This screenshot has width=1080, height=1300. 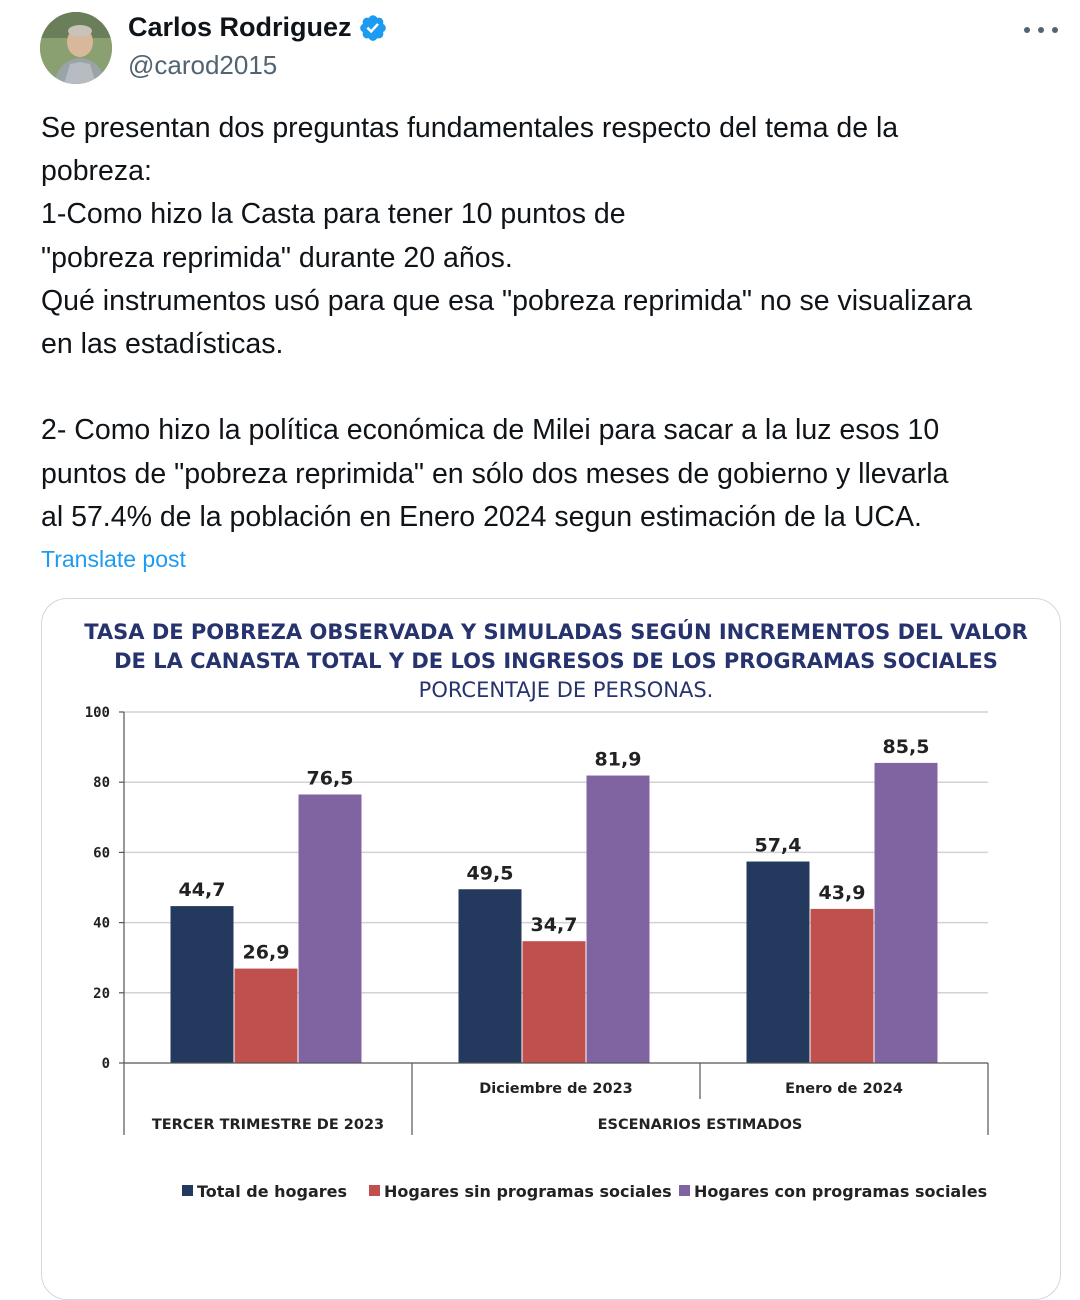 I want to click on more-options-button, so click(x=1041, y=30).